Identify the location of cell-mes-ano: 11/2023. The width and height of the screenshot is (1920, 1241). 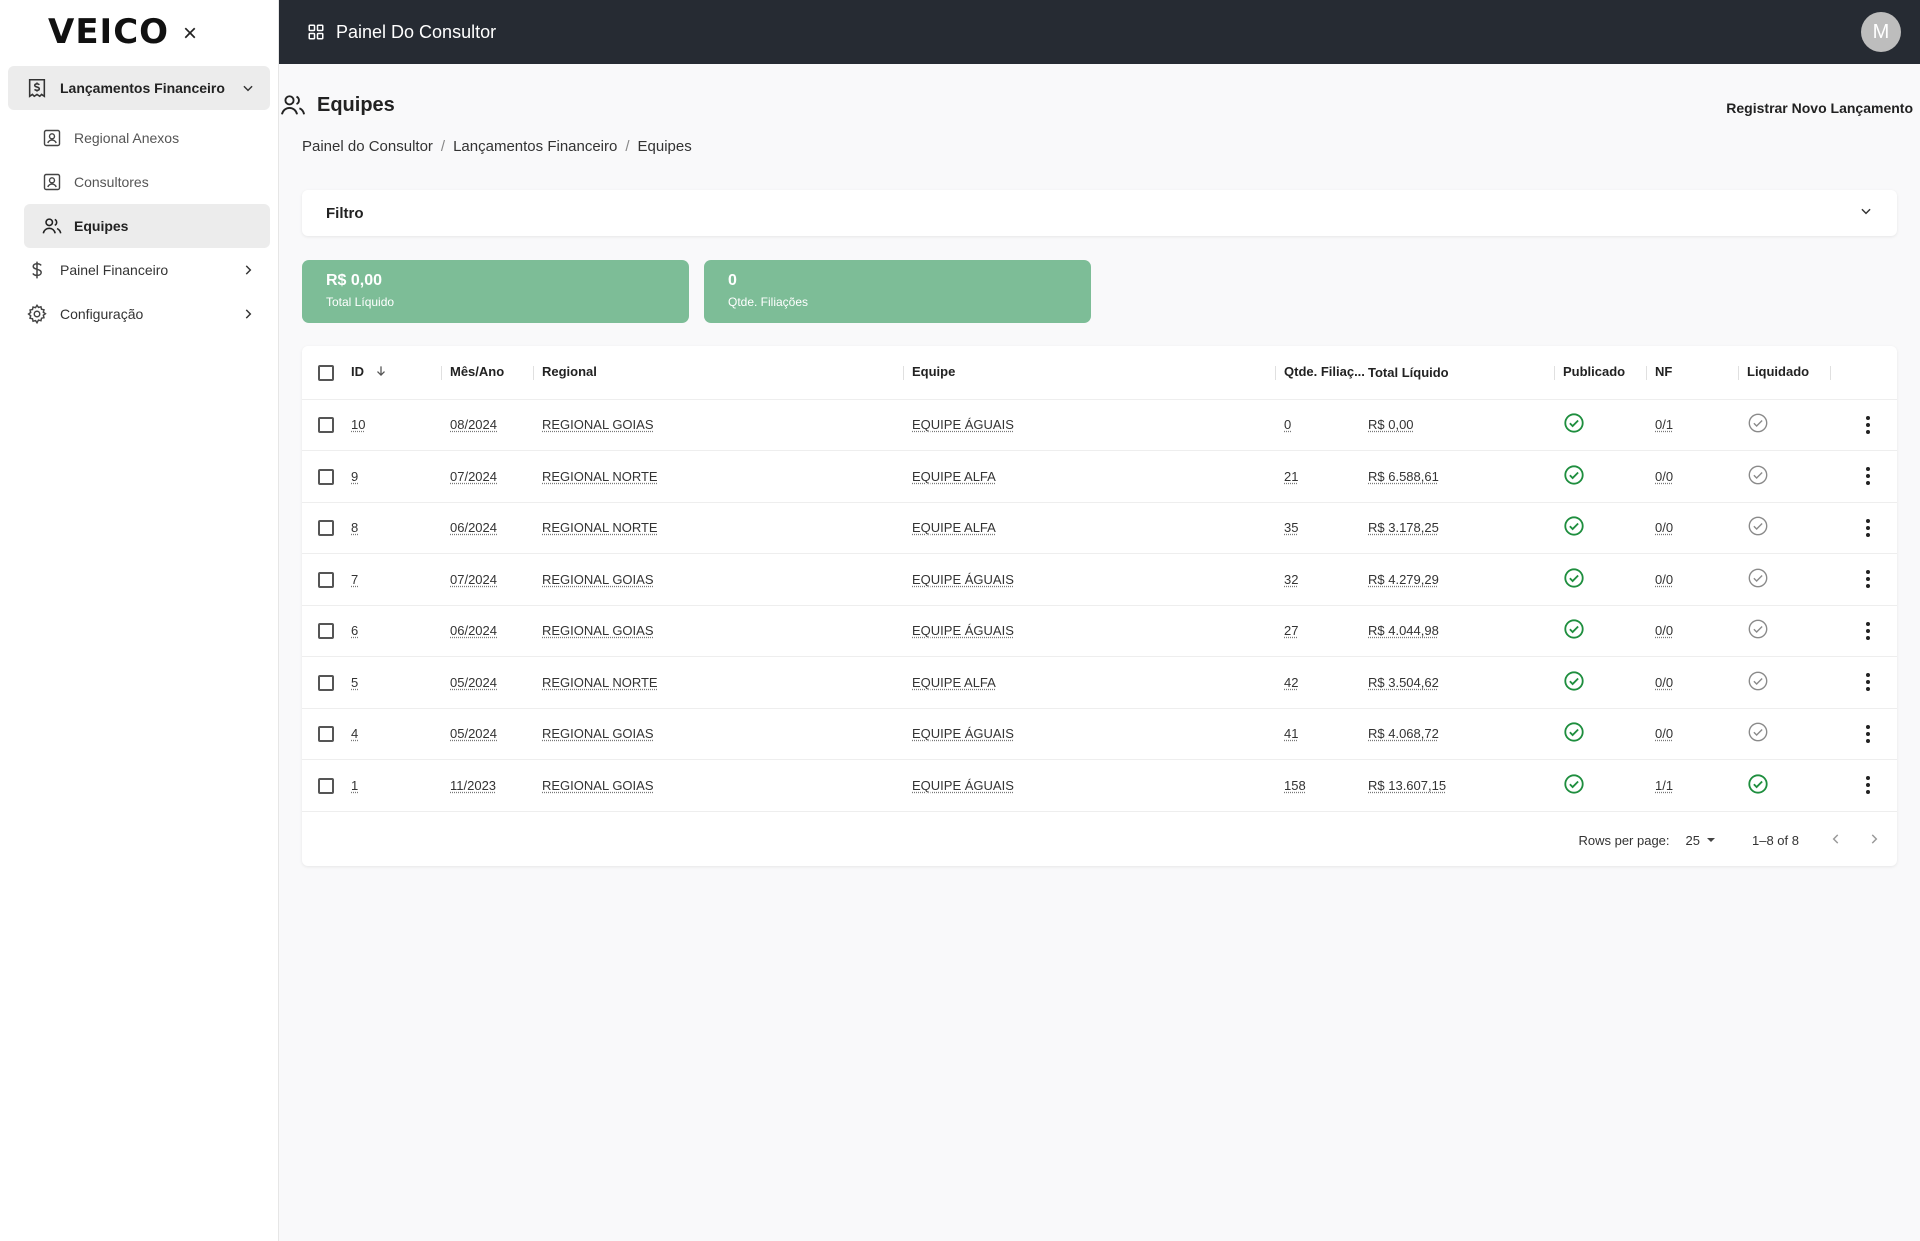
(487, 785).